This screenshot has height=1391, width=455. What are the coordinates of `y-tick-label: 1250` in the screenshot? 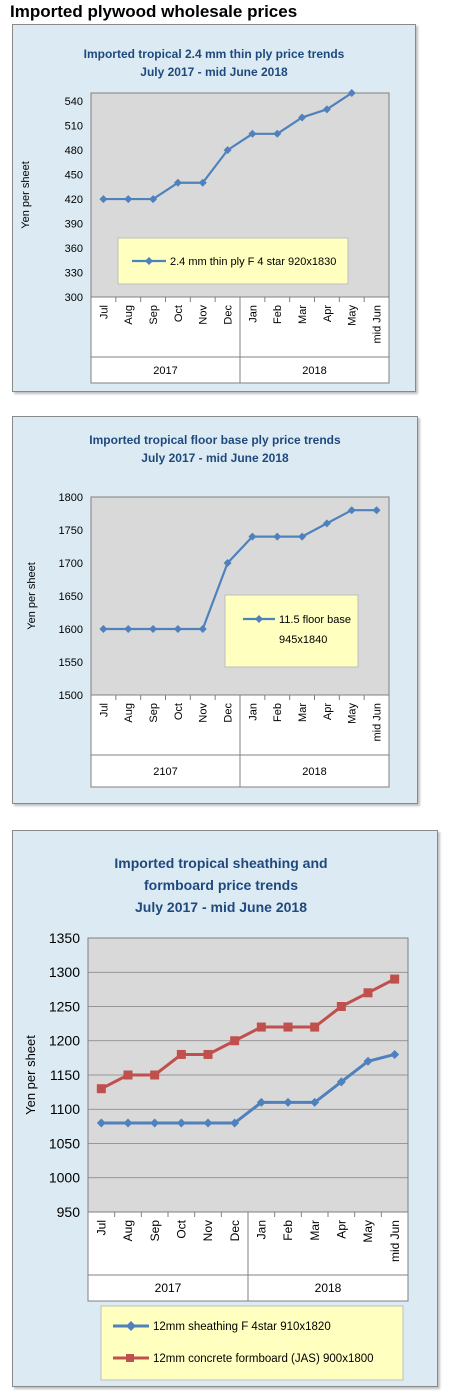 It's located at (64, 1006).